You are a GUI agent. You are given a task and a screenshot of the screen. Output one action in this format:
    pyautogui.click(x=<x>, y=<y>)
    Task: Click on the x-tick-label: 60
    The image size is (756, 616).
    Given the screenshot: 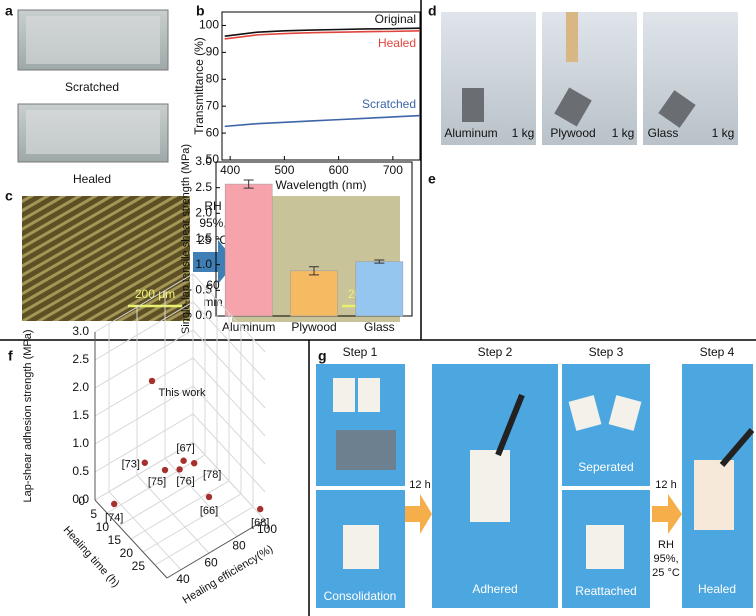 What is the action you would take?
    pyautogui.click(x=211, y=562)
    